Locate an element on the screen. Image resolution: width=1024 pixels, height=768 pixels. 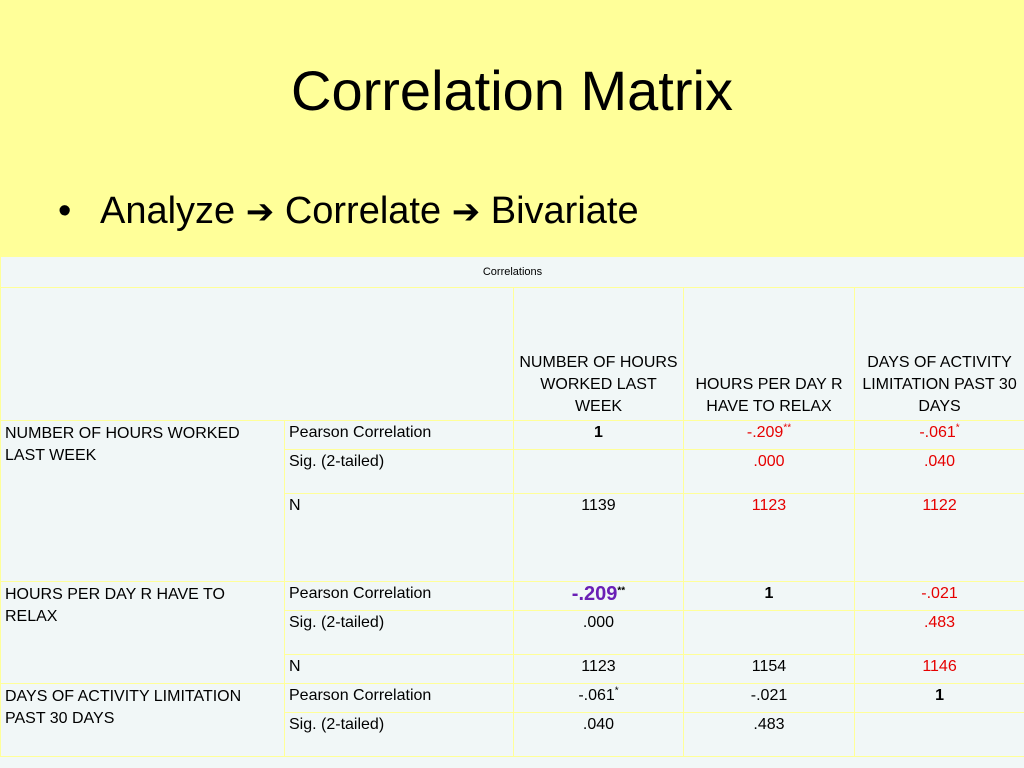
column-header-hours-relax: HOURS PER DAY R HAVE TO RELAX is located at coordinates (769, 354).